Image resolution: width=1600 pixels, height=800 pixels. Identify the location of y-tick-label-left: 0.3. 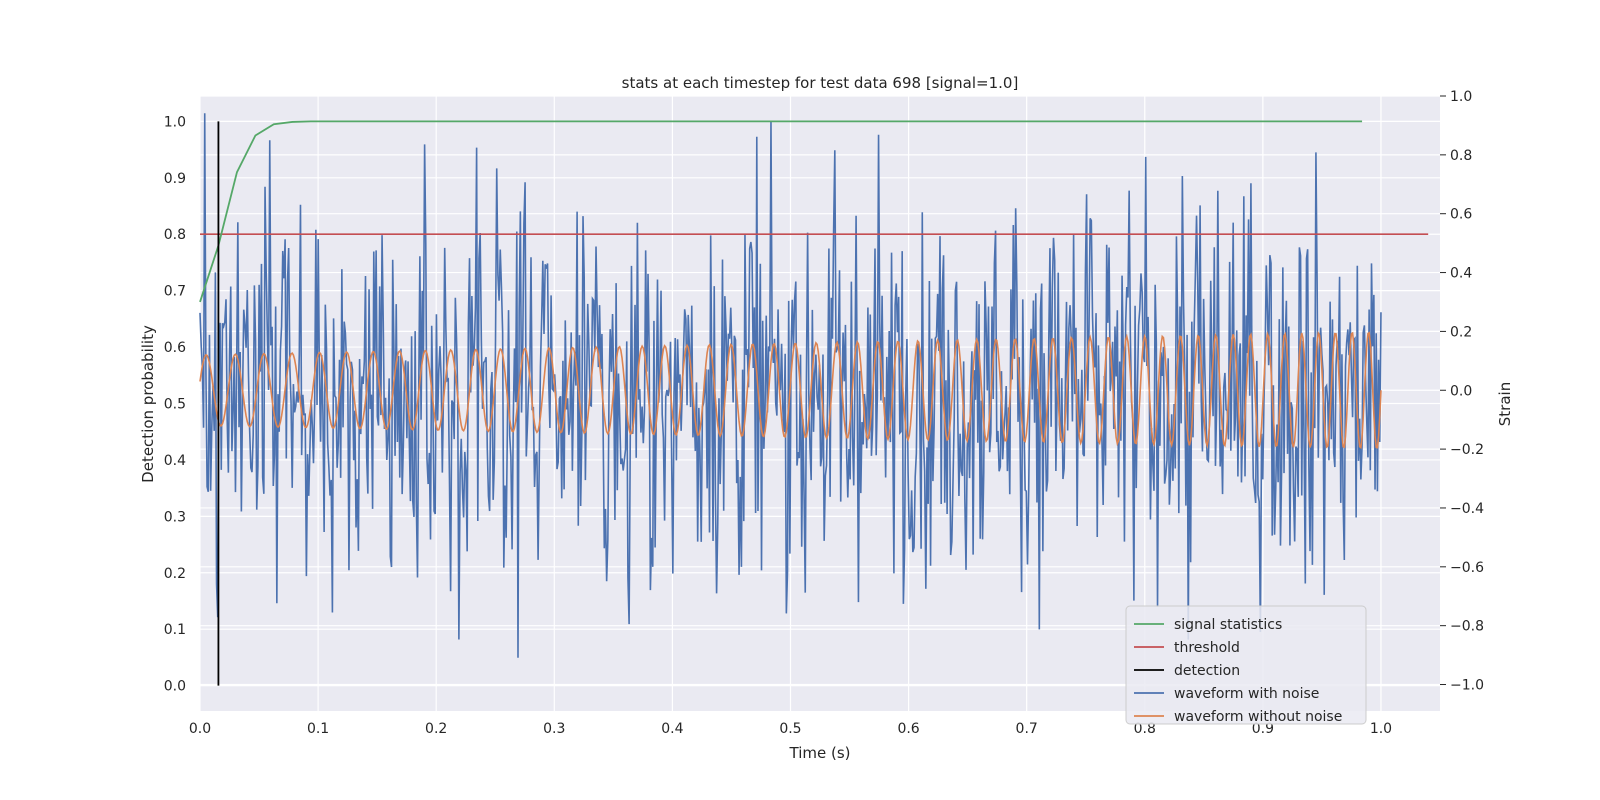
(175, 517).